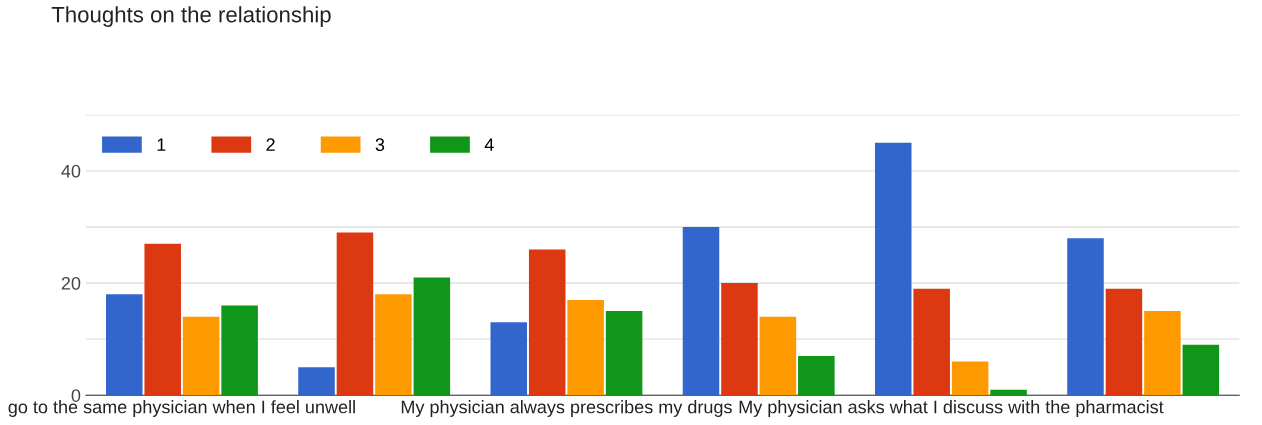 The image size is (1262, 425). What do you see at coordinates (489, 144) in the screenshot?
I see `legend-label: 4` at bounding box center [489, 144].